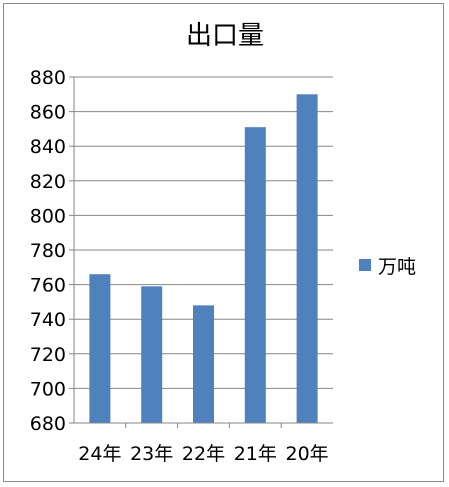  I want to click on legend-swatch, so click(365, 265).